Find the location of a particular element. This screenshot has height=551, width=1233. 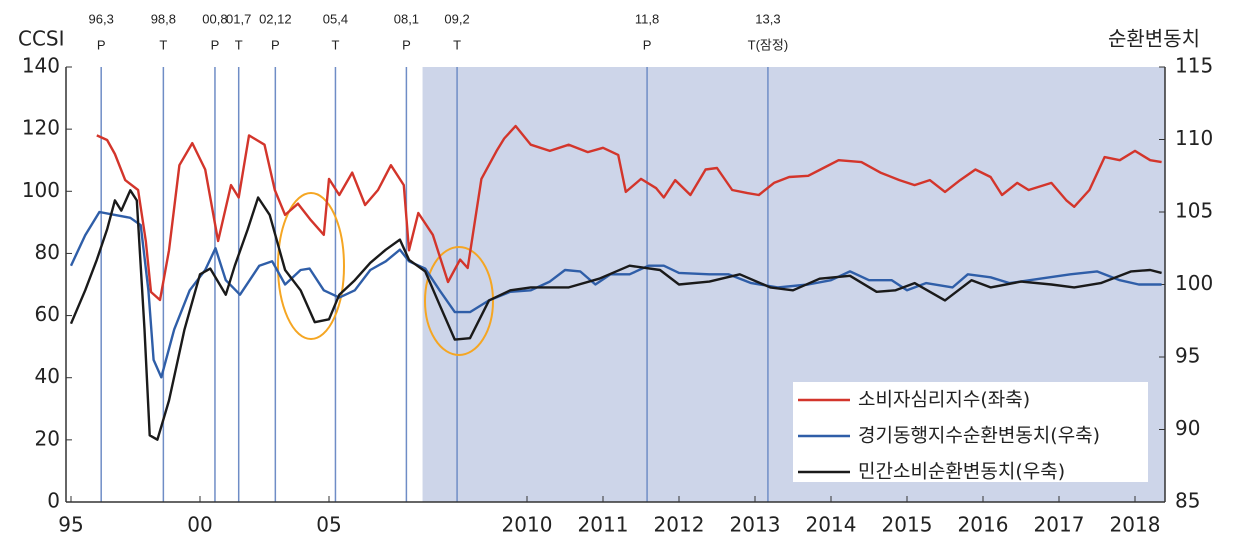

y-tick-label: 60 is located at coordinates (47, 314).